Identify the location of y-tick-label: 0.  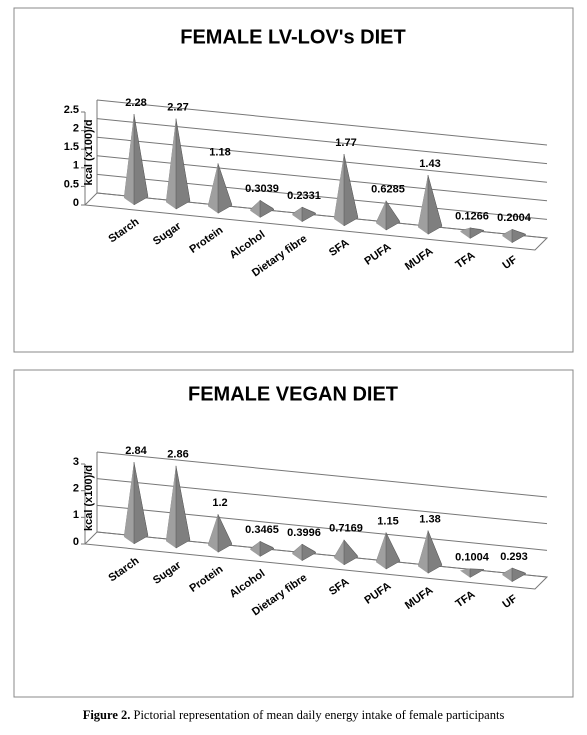
(76, 542).